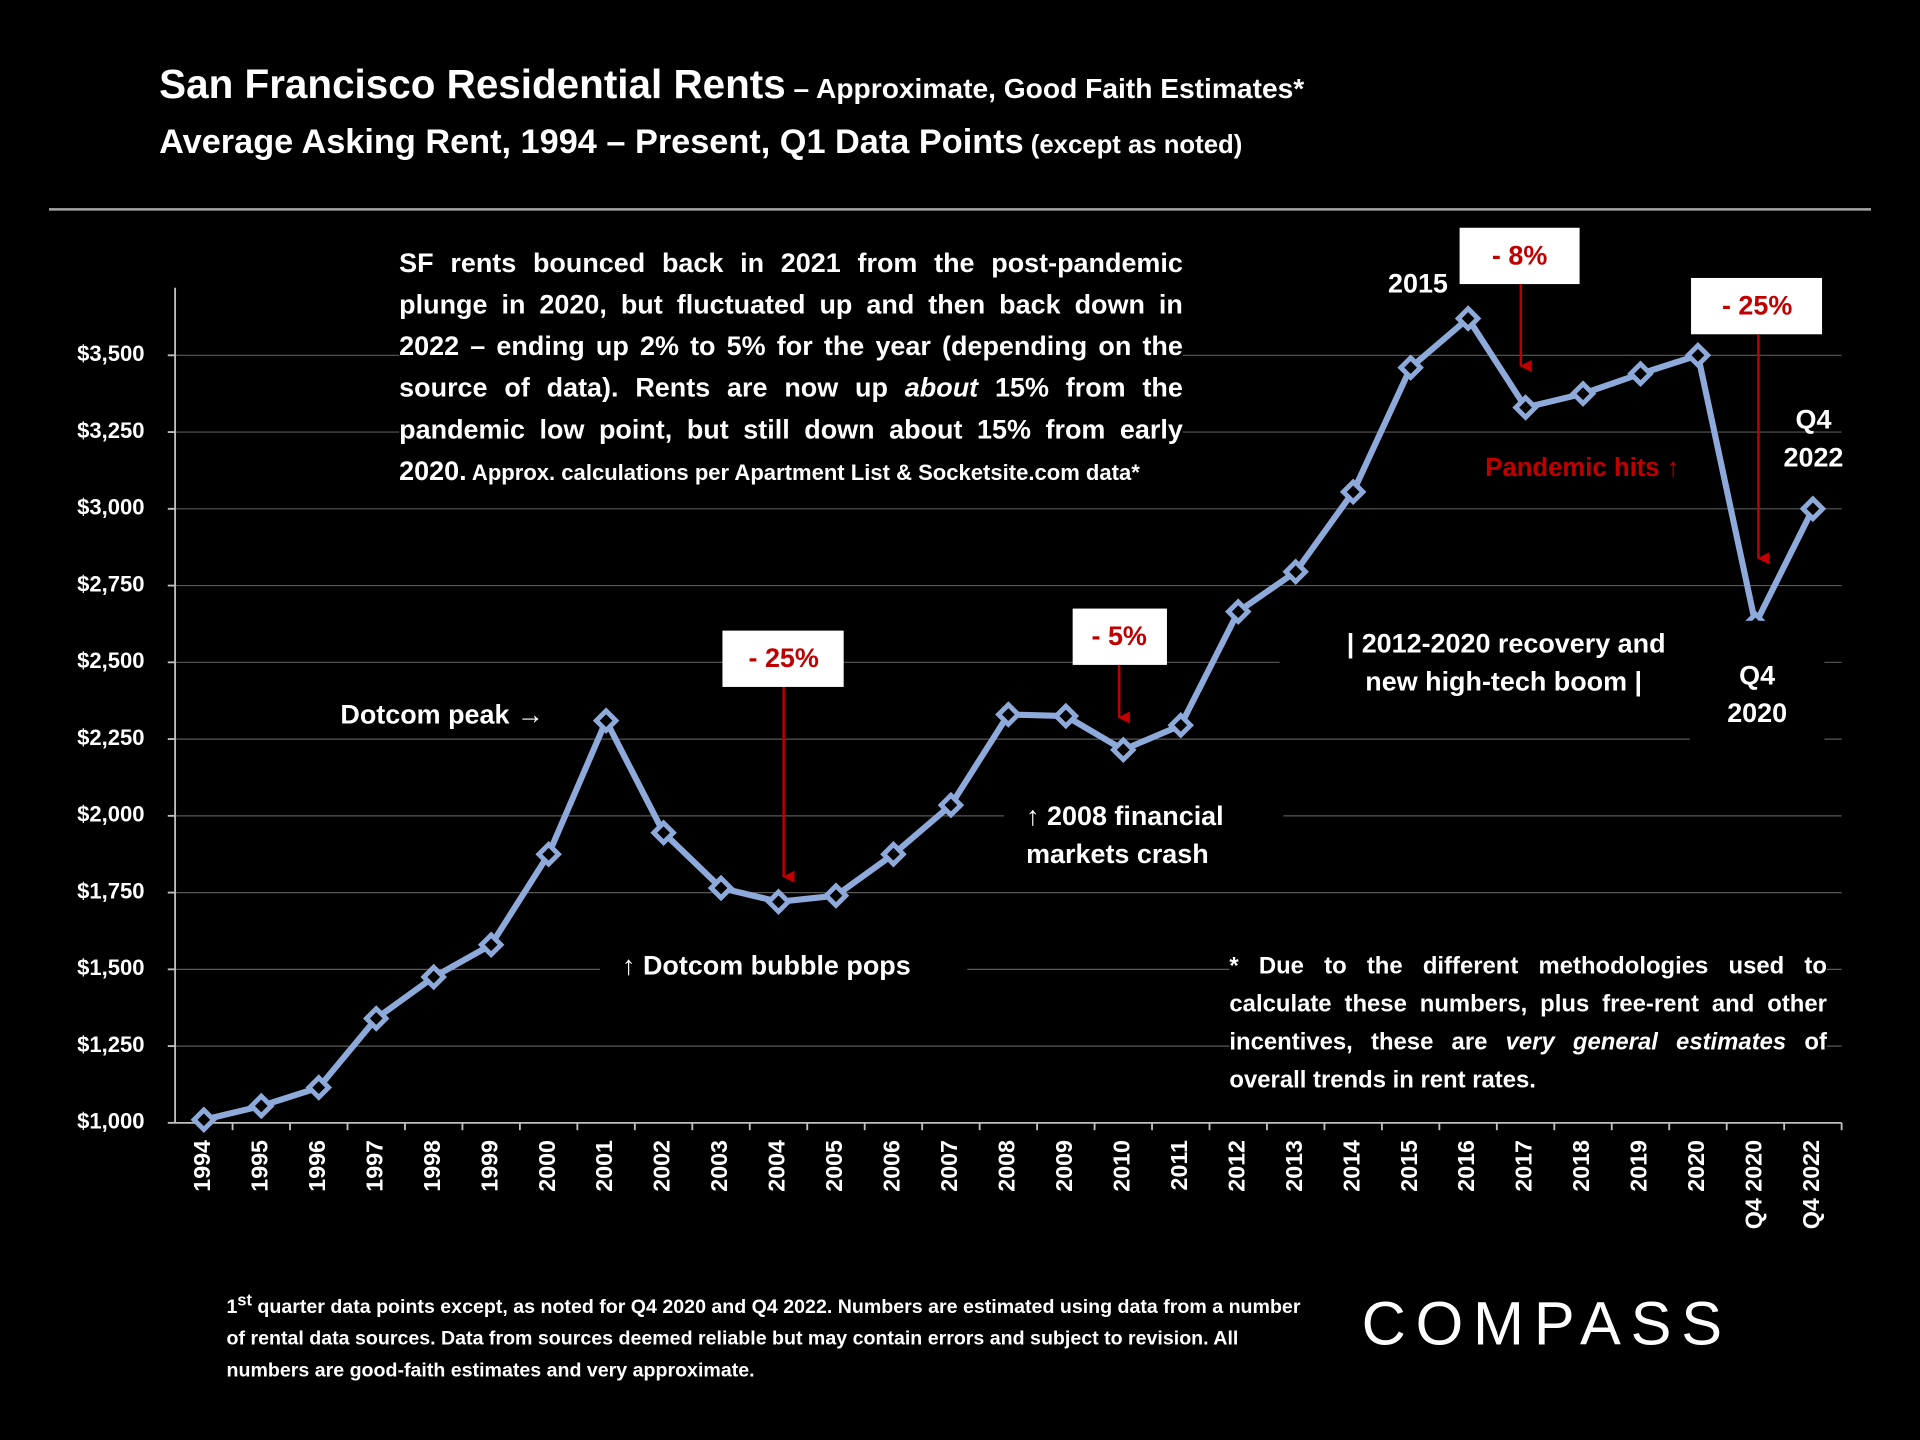 The width and height of the screenshot is (1920, 1440). Describe the element at coordinates (110, 890) in the screenshot. I see `y-tick-label: $1,750` at that location.